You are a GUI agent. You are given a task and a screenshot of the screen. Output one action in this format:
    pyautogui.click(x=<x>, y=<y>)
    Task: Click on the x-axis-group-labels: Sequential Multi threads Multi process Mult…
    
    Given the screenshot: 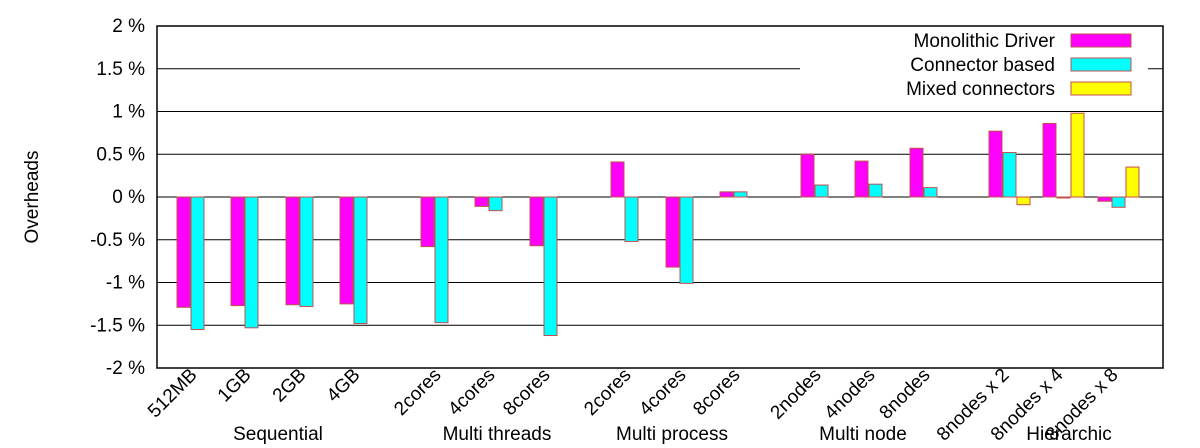 What is the action you would take?
    pyautogui.click(x=672, y=434)
    